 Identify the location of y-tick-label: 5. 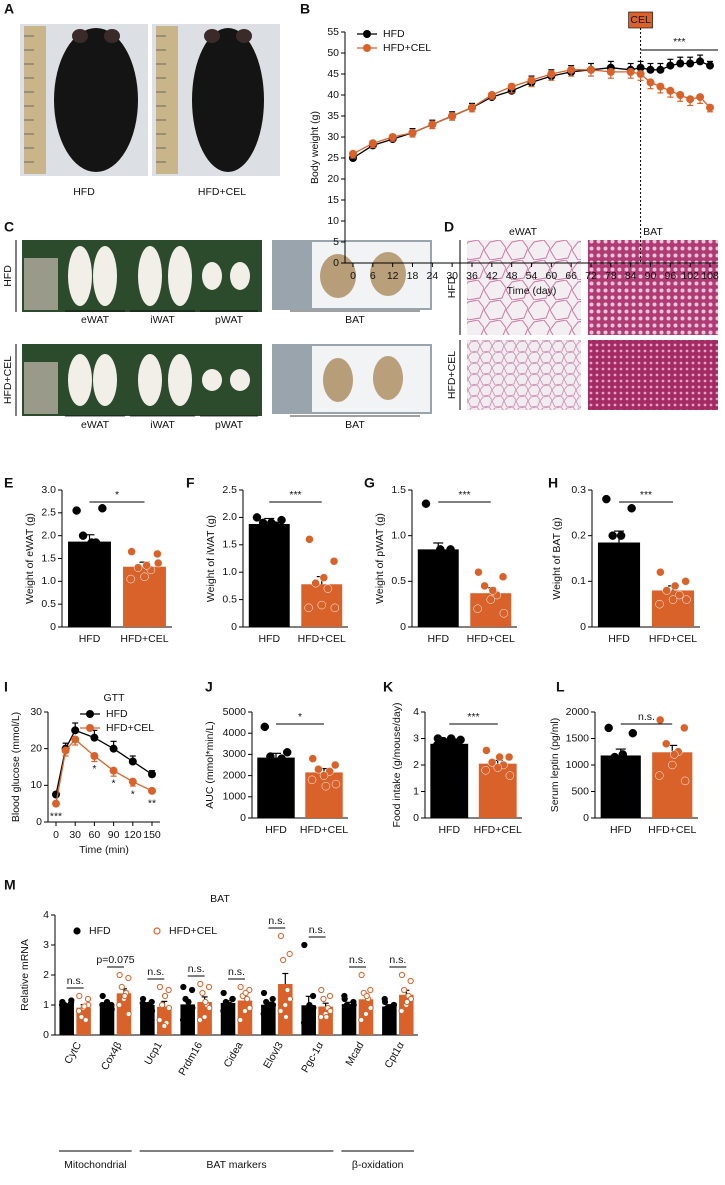
(336, 242).